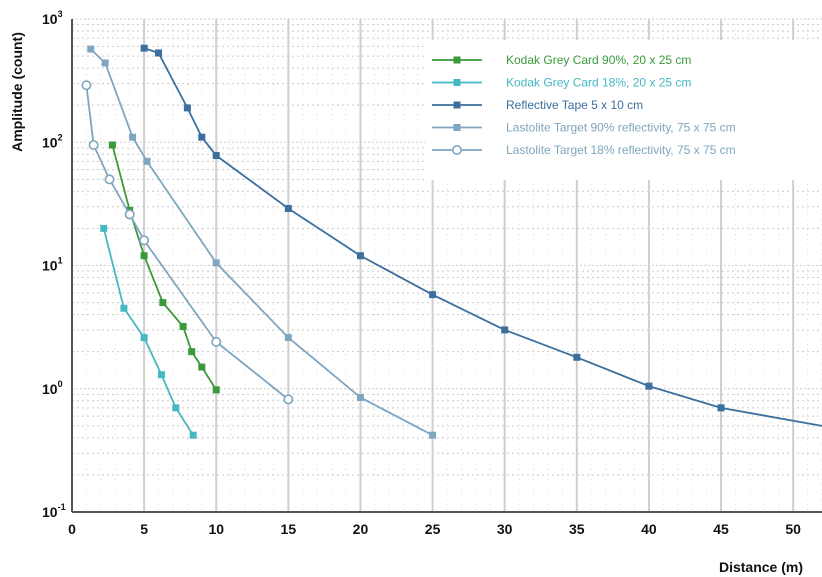  I want to click on legend-label: Kodak Grey Card 90%, 20 x 25 cm, so click(598, 60).